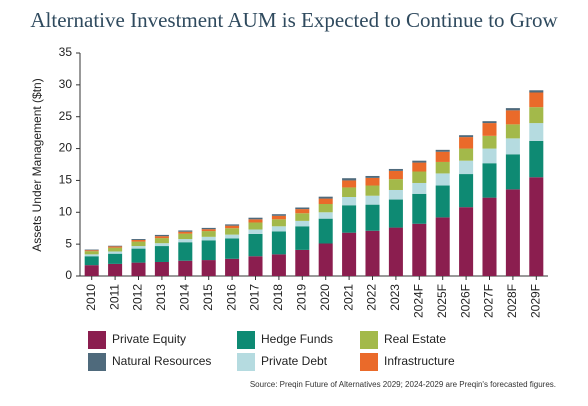 The image size is (588, 406). Describe the element at coordinates (297, 339) in the screenshot. I see `legend-label: Hedge Funds` at that location.